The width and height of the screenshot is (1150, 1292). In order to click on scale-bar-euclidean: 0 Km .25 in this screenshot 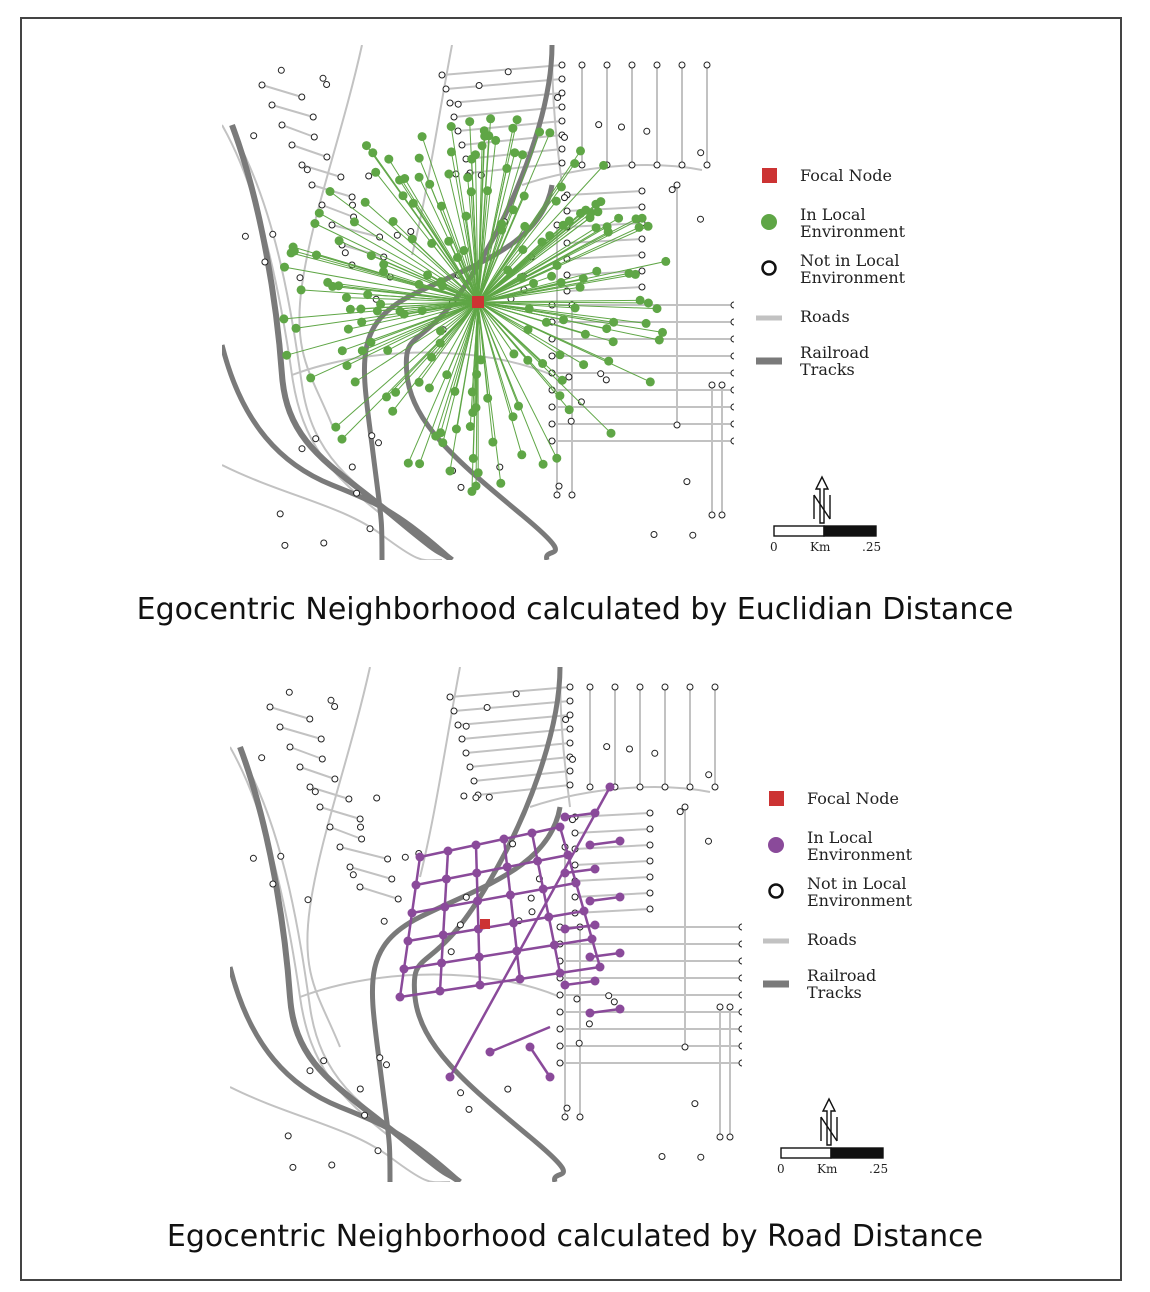, I will do `click(835, 520)`.